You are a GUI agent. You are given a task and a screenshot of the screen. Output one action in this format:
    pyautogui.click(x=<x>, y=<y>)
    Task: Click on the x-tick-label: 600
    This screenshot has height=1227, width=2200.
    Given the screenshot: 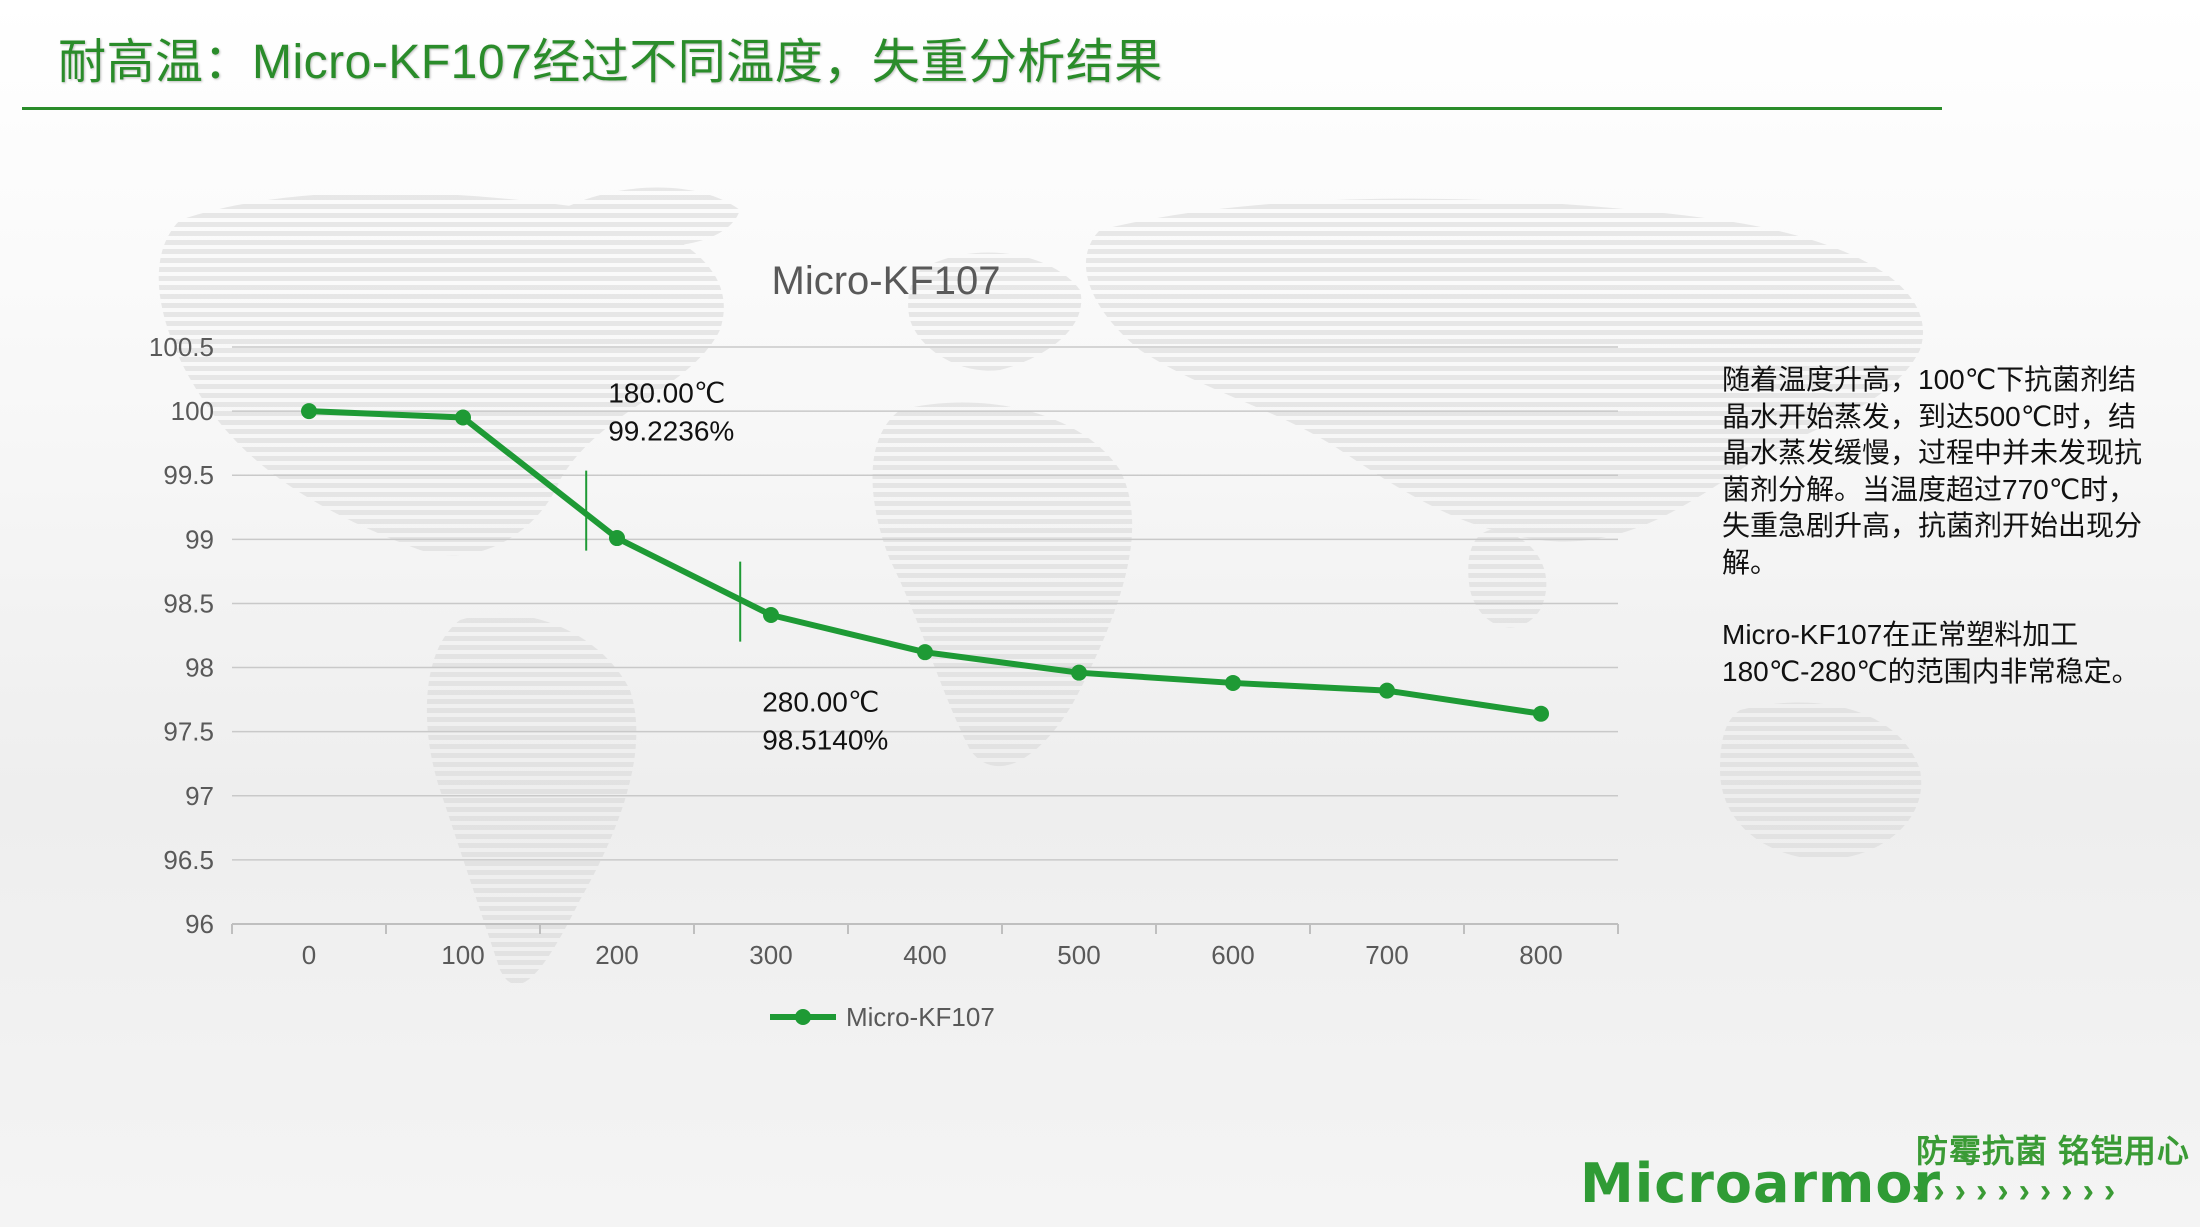 What is the action you would take?
    pyautogui.click(x=1232, y=955)
    